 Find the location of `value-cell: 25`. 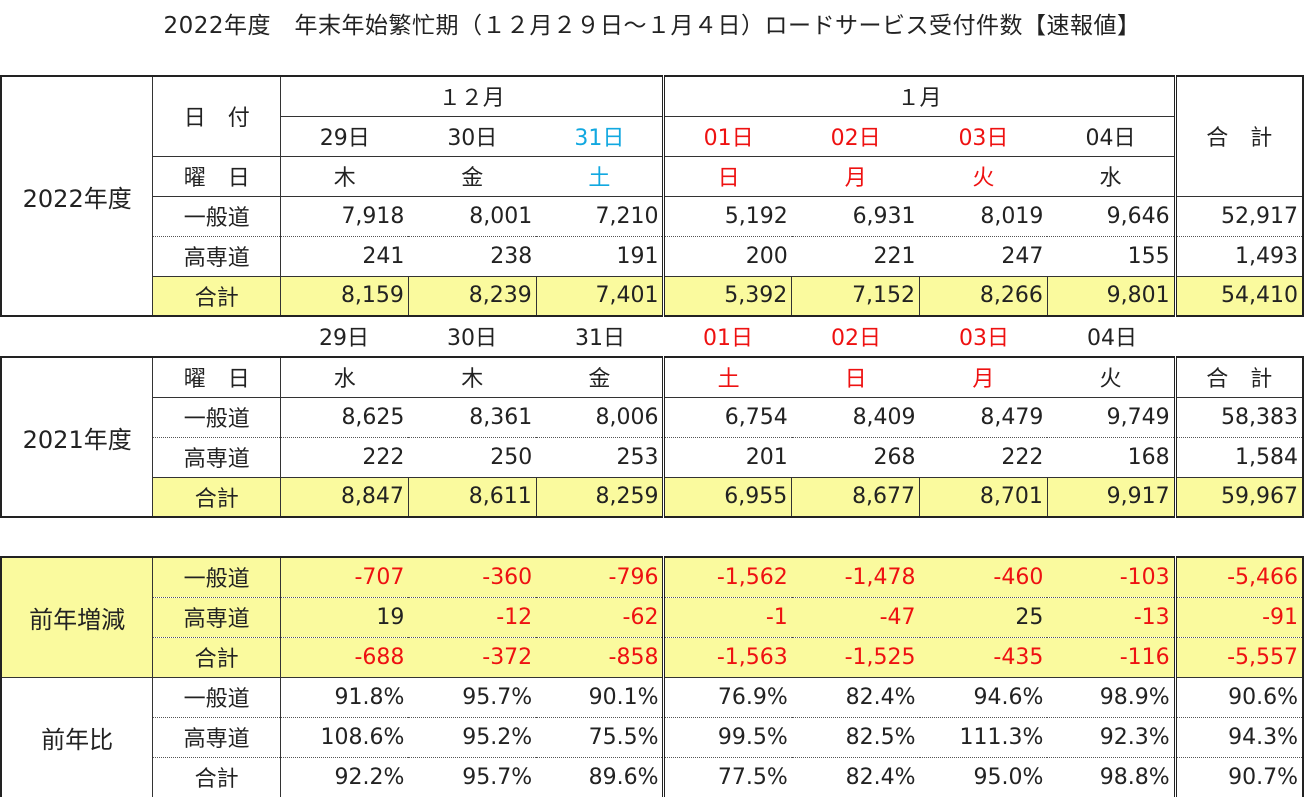

value-cell: 25 is located at coordinates (983, 616).